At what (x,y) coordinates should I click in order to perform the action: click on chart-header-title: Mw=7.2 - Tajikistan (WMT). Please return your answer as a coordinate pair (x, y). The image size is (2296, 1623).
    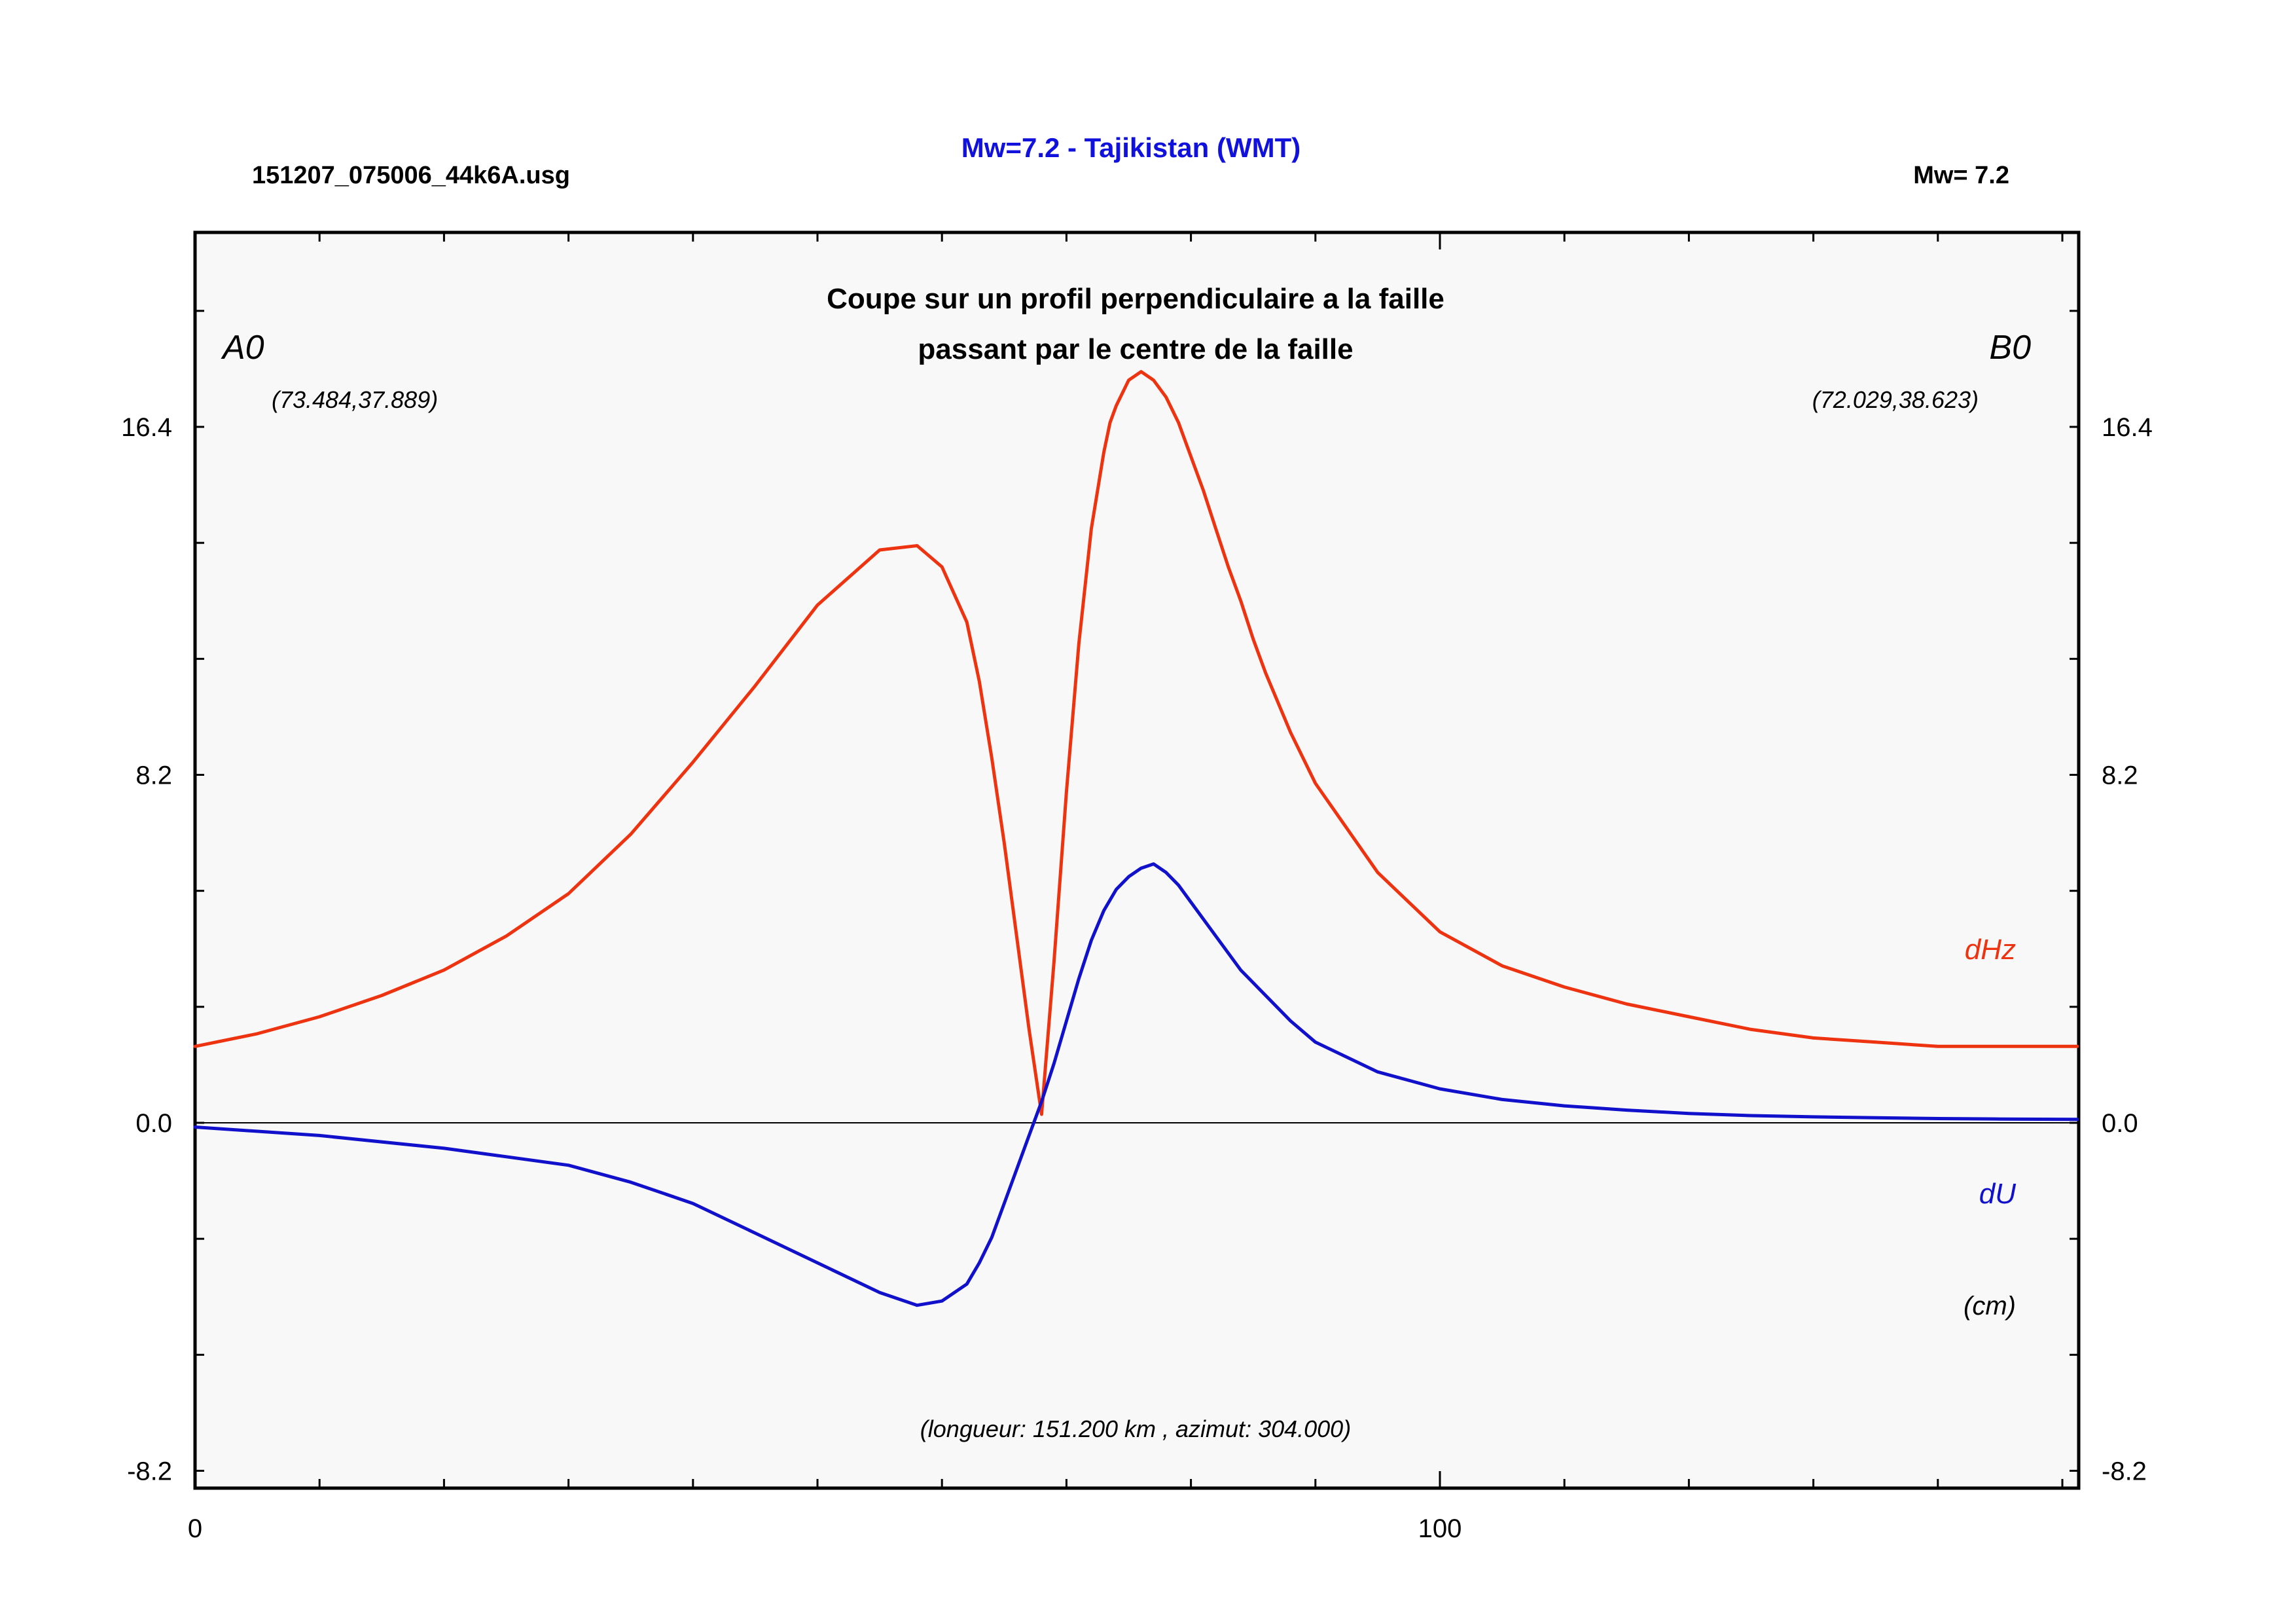
    Looking at the image, I should click on (1130, 147).